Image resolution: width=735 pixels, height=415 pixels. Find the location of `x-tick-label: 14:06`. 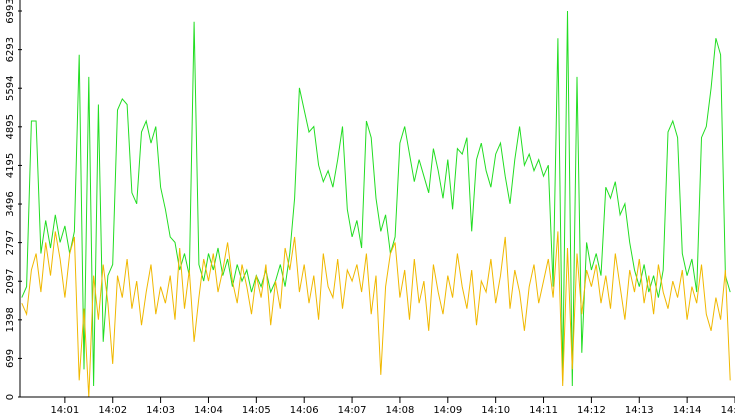

x-tick-label: 14:06 is located at coordinates (304, 410).